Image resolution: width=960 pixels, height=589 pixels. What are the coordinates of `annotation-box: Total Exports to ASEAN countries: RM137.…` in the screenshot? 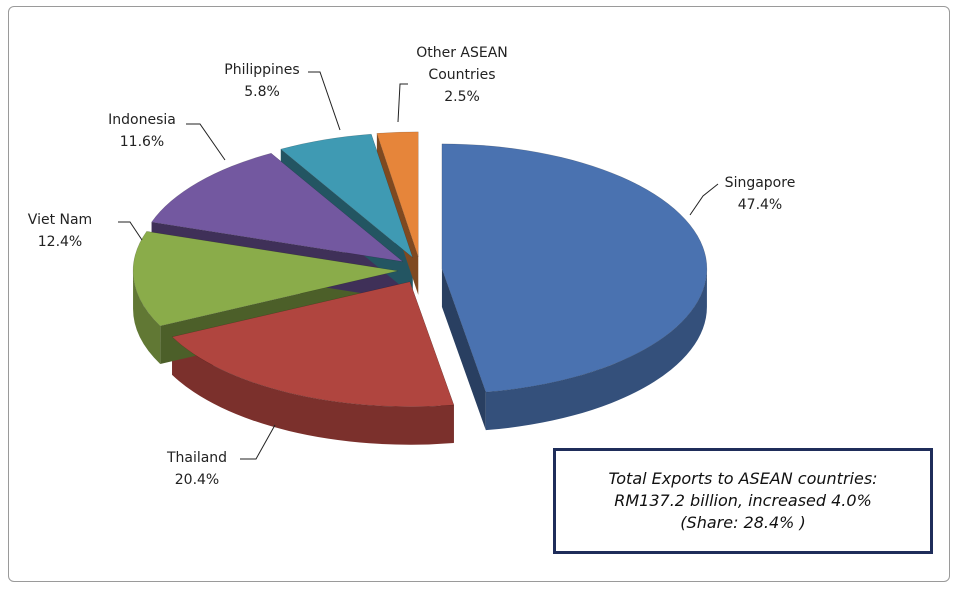 It's located at (743, 501).